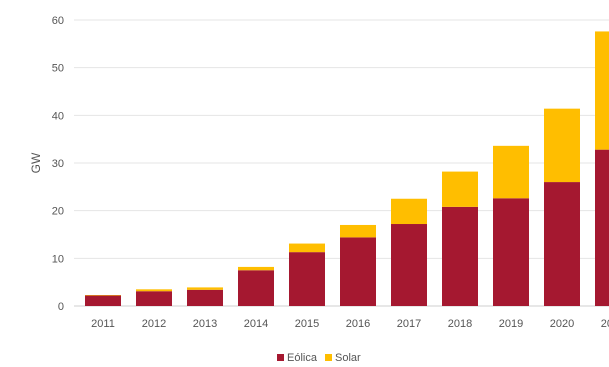 This screenshot has height=367, width=609. What do you see at coordinates (511, 172) in the screenshot?
I see `bar-solar-2019` at bounding box center [511, 172].